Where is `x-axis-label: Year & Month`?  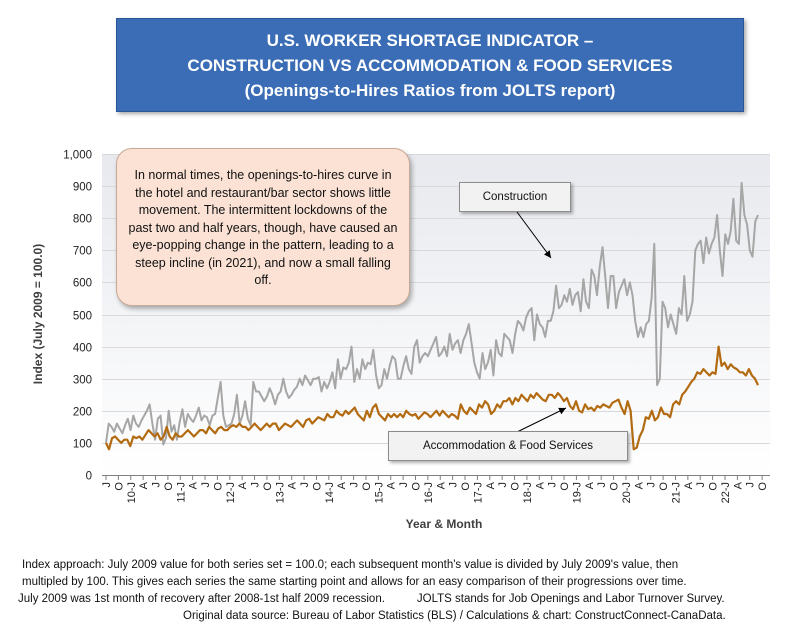
x-axis-label: Year & Month is located at coordinates (444, 524).